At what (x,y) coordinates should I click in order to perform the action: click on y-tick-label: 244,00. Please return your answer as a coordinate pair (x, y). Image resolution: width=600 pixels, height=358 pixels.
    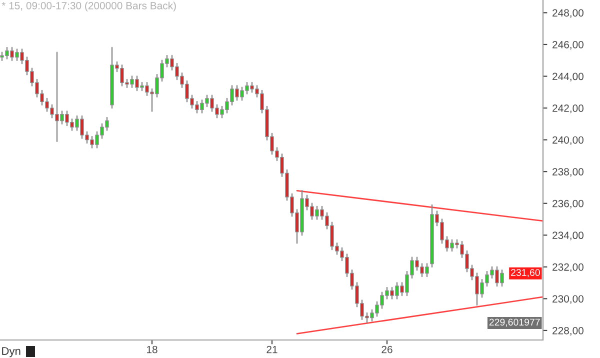
    Looking at the image, I should click on (568, 77).